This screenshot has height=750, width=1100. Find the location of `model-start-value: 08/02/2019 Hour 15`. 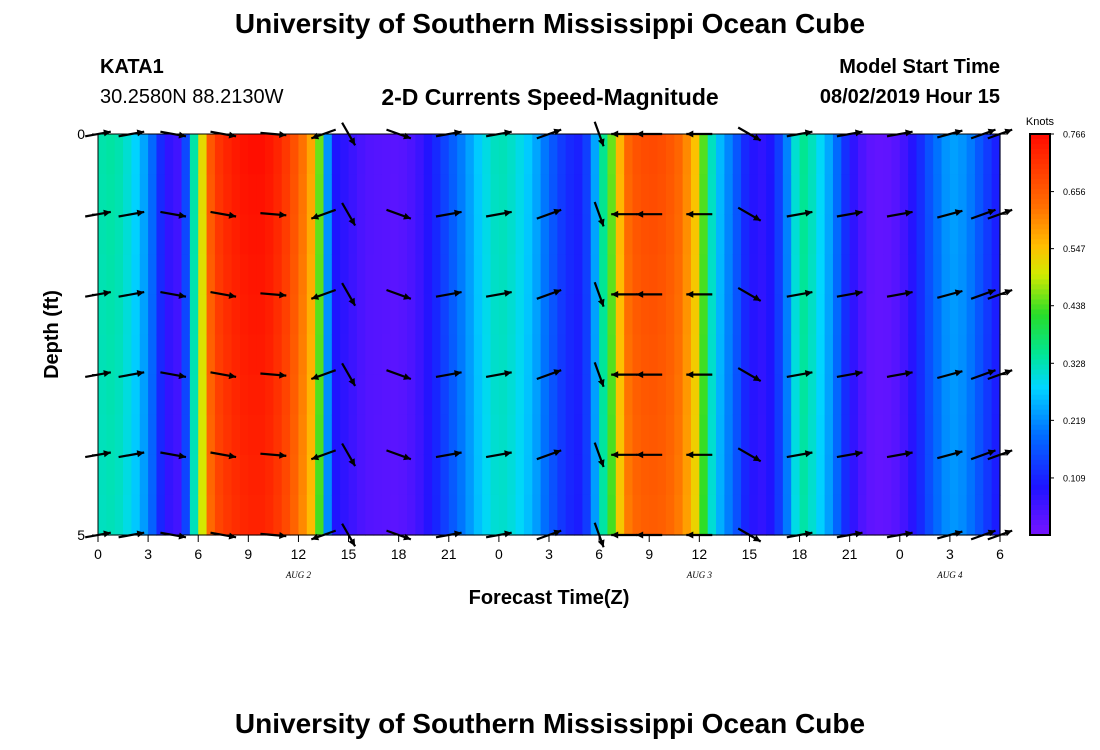

model-start-value: 08/02/2019 Hour 15 is located at coordinates (909, 97).